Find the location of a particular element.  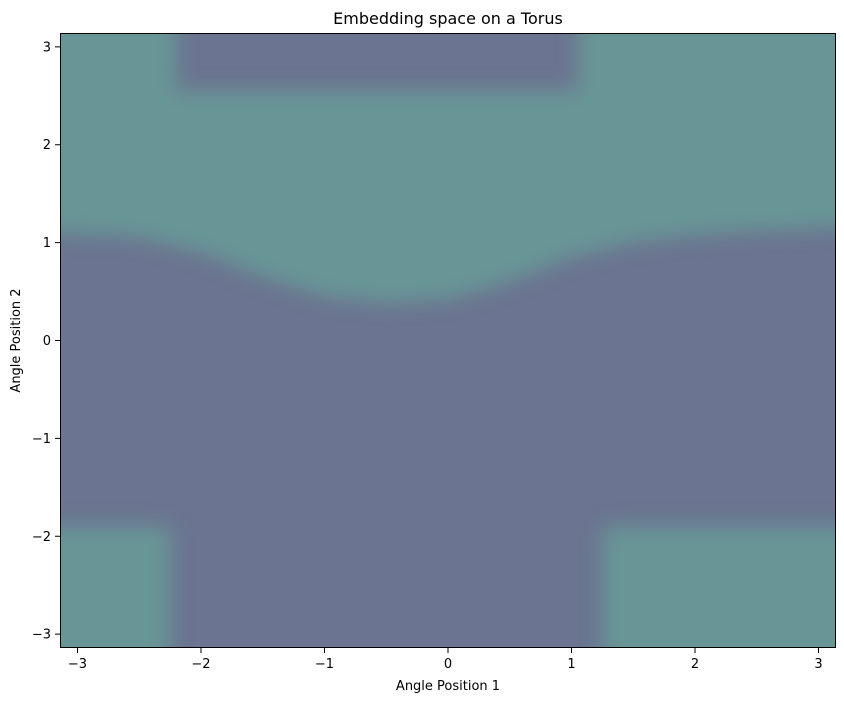

class-b-bottom-right-corner is located at coordinates (719, 587).